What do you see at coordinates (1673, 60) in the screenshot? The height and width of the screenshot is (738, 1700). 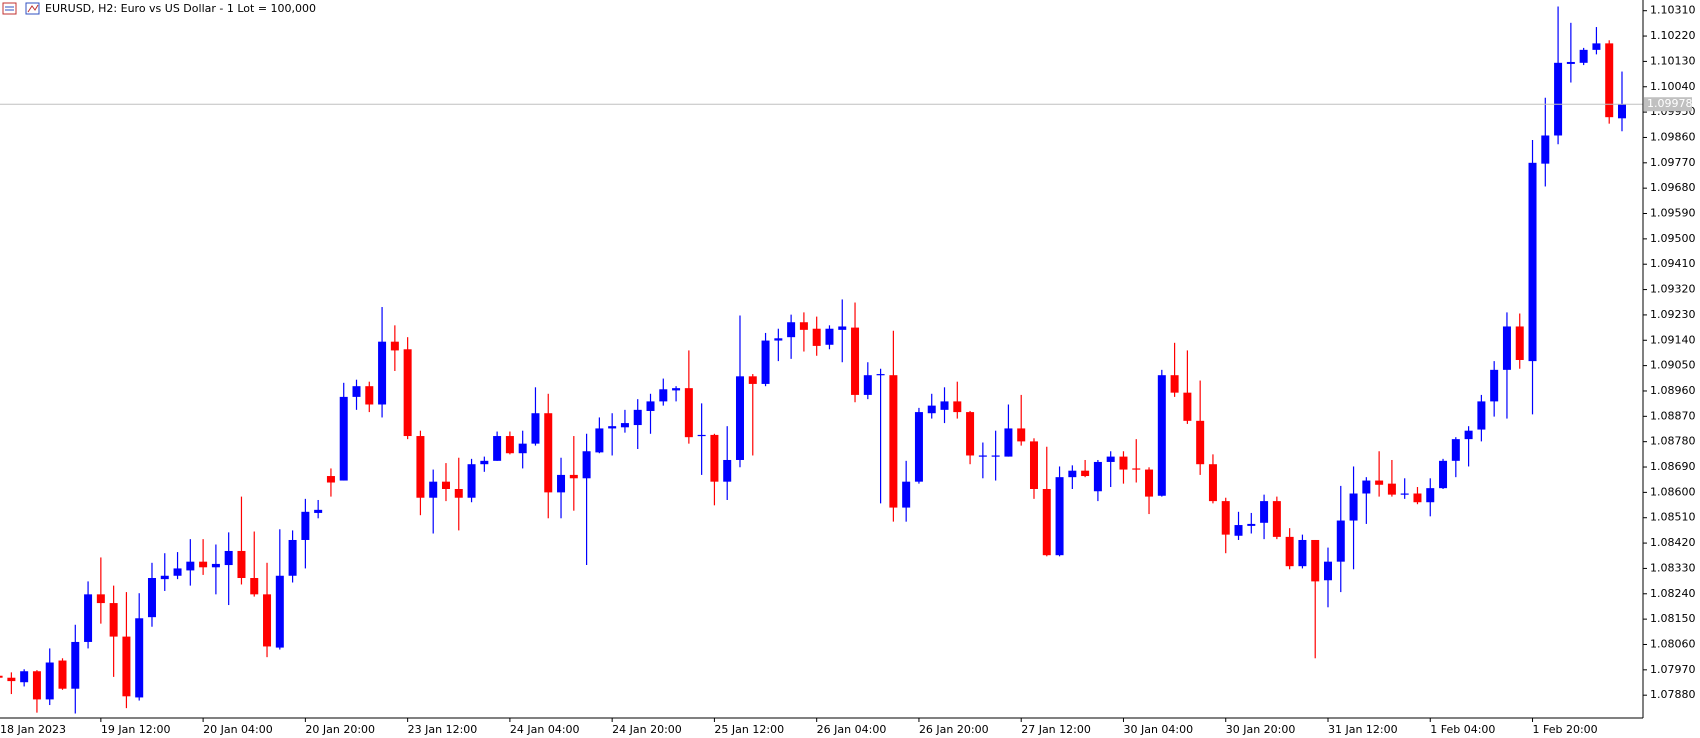 I see `y-tick-label: 1.10130` at bounding box center [1673, 60].